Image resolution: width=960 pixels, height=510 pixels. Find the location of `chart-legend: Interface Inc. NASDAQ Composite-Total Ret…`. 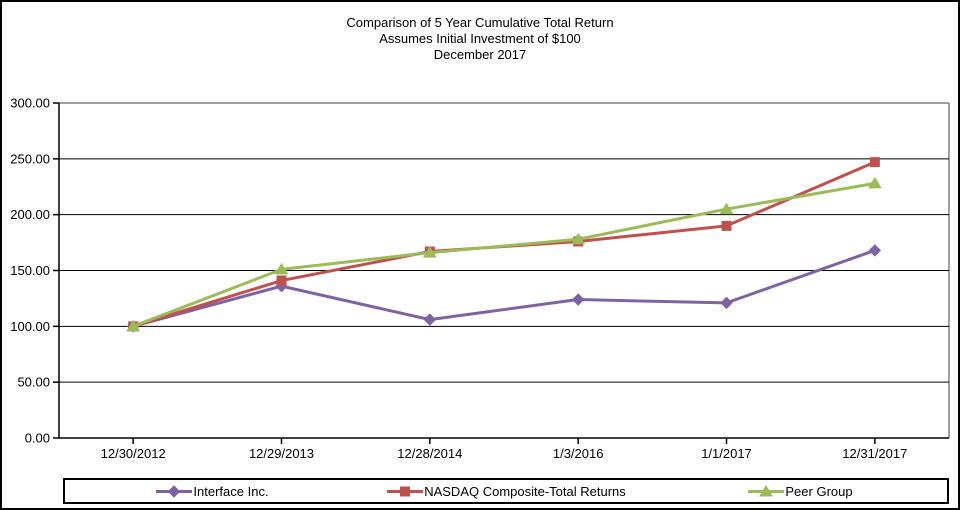

chart-legend: Interface Inc. NASDAQ Composite-Total Ret… is located at coordinates (506, 491).